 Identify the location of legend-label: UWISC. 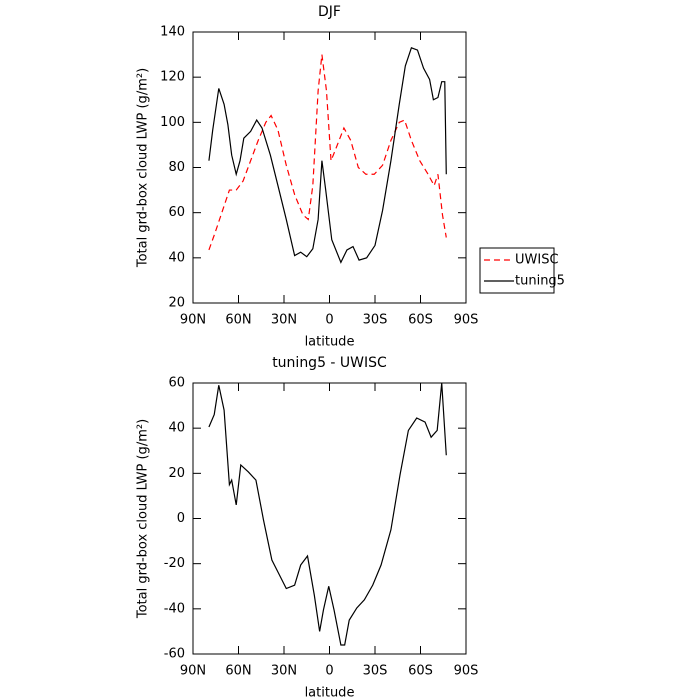
(537, 260).